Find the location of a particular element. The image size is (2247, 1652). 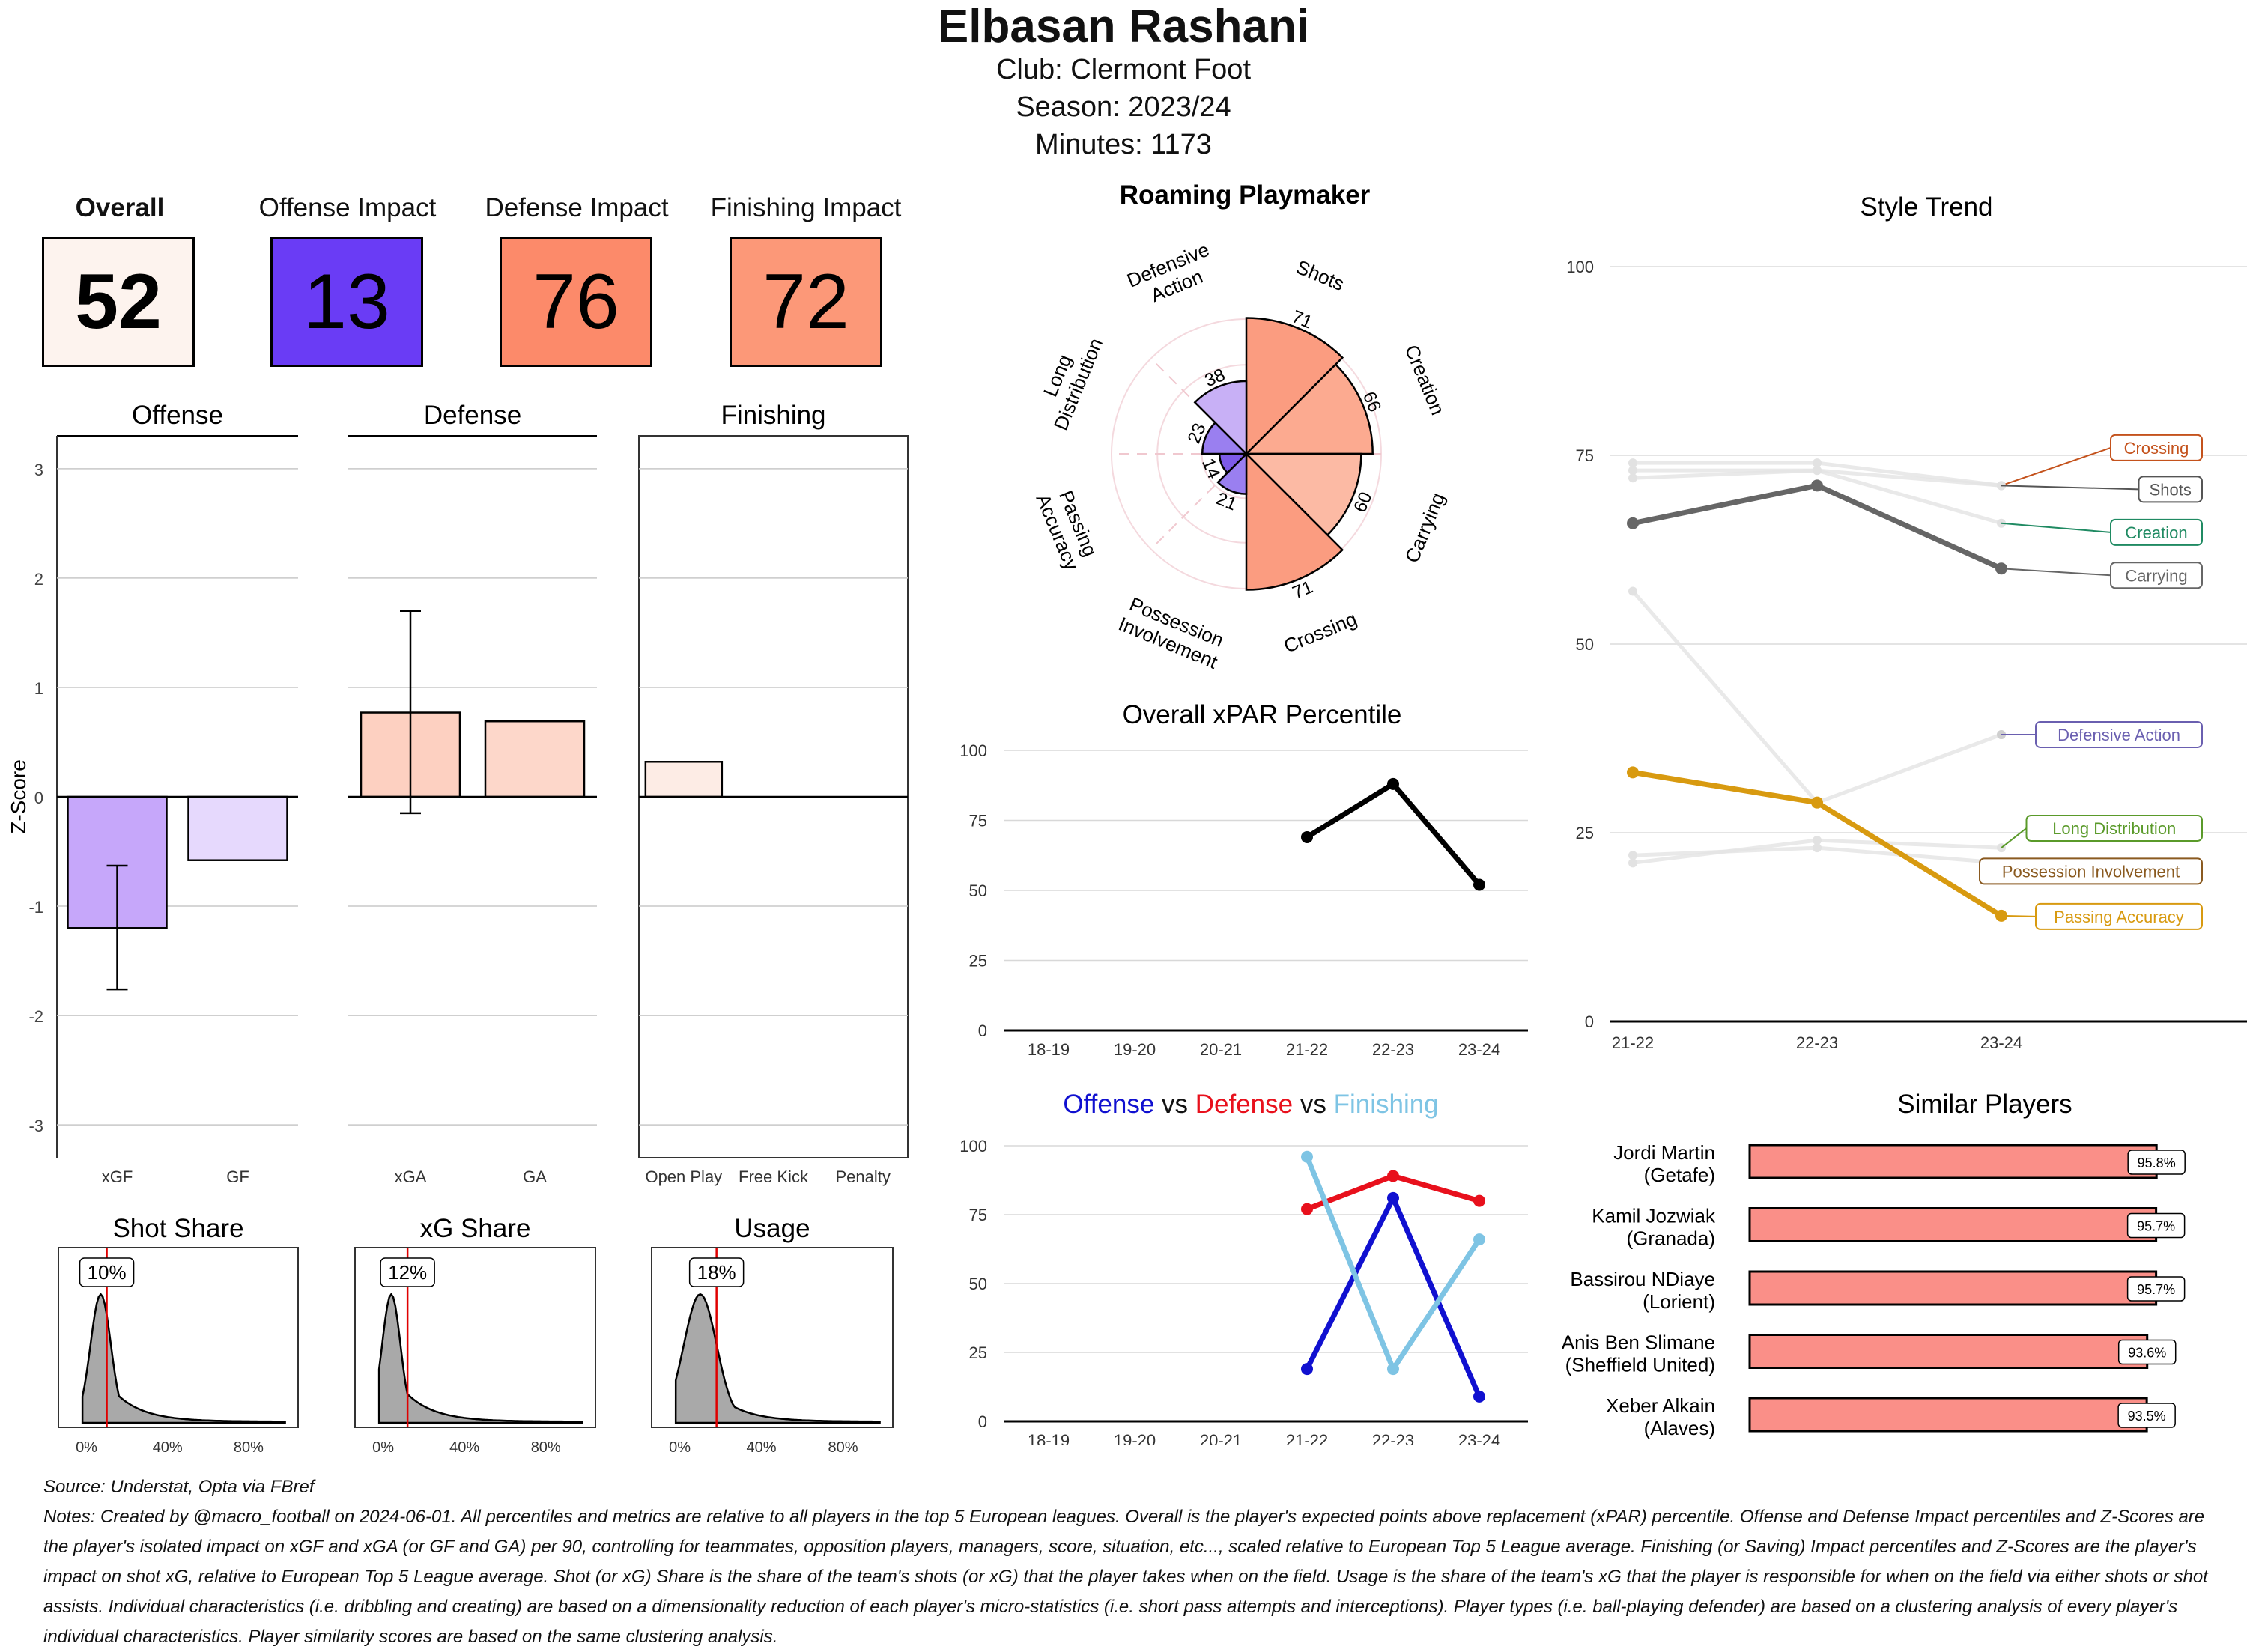

xpar-title: Overall xPAR Percentile is located at coordinates (1262, 714).